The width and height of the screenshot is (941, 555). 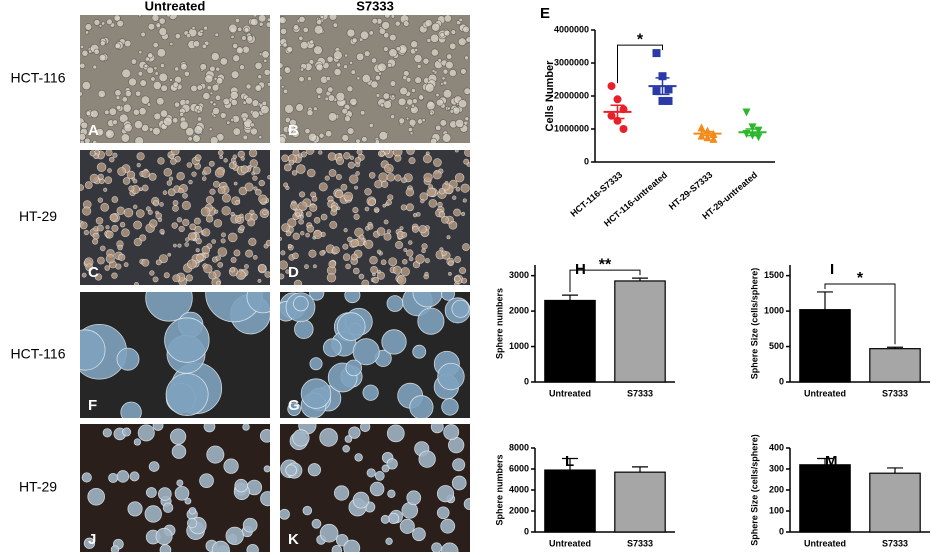 What do you see at coordinates (754, 324) in the screenshot?
I see `y-axis-label: Sphere Size (cells/sphere)` at bounding box center [754, 324].